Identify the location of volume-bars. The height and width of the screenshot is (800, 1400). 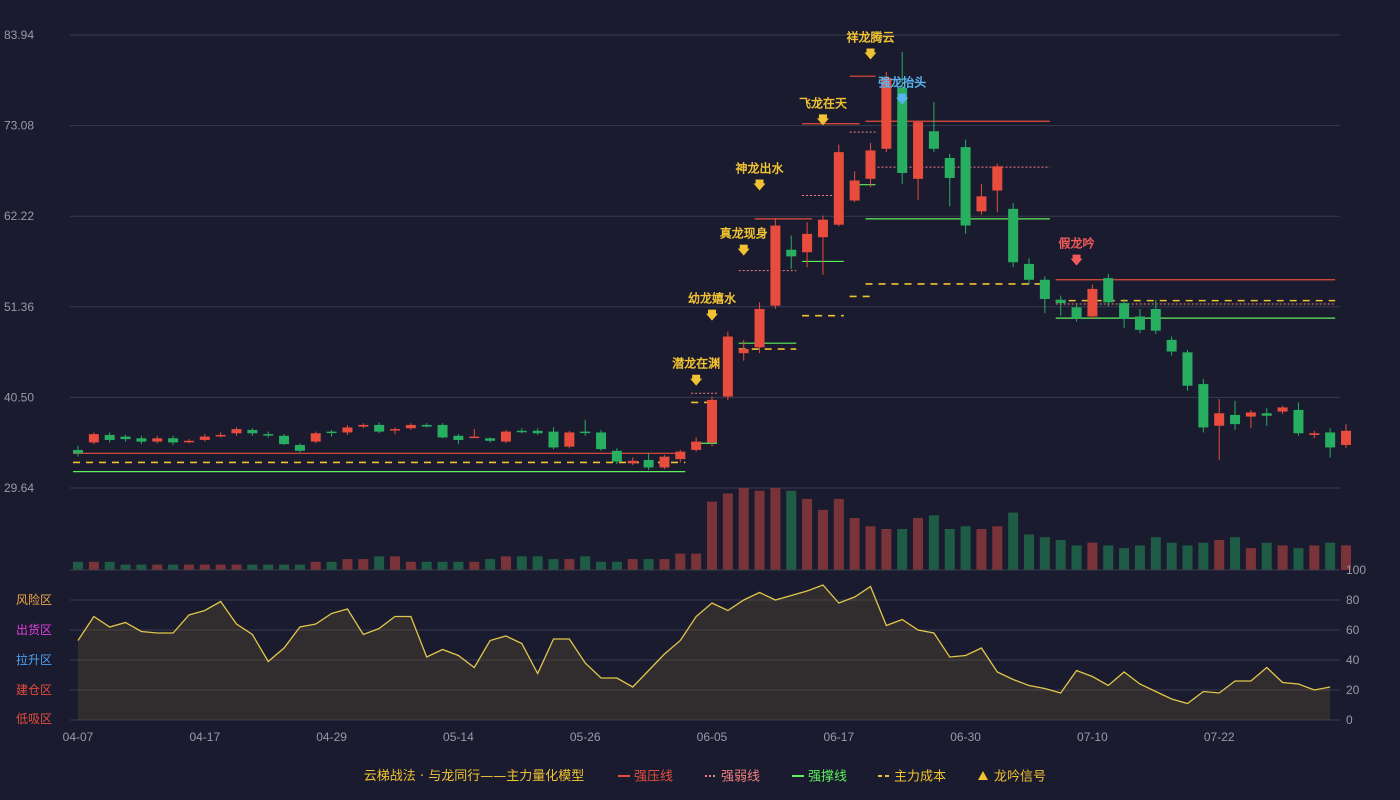
(712, 529).